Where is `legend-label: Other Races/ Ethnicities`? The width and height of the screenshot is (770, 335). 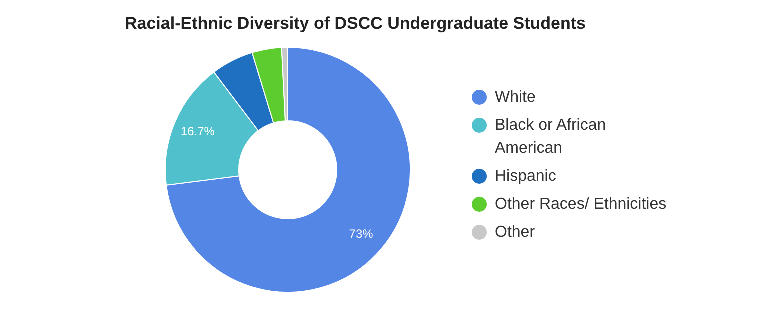
legend-label: Other Races/ Ethnicities is located at coordinates (581, 205).